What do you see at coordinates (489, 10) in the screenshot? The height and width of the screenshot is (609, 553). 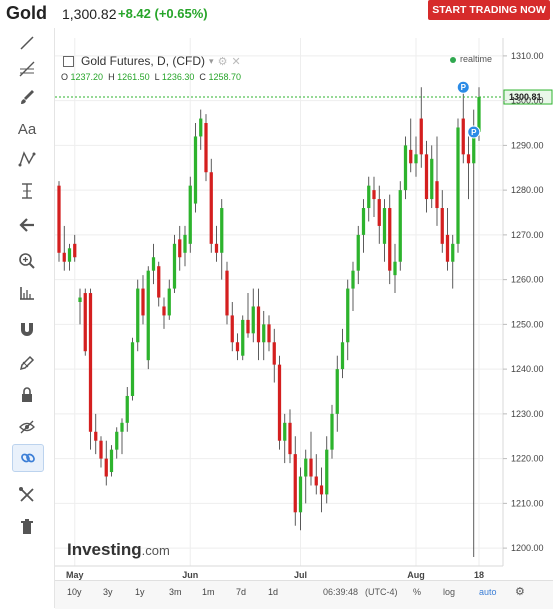 I see `start-trading-button: START TRADING NOW` at bounding box center [489, 10].